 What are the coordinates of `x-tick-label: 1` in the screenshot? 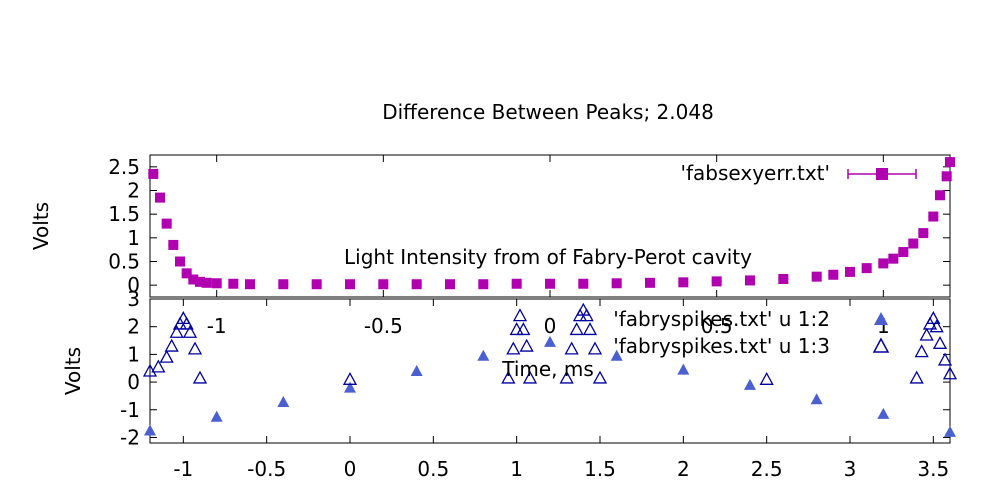 It's located at (516, 469).